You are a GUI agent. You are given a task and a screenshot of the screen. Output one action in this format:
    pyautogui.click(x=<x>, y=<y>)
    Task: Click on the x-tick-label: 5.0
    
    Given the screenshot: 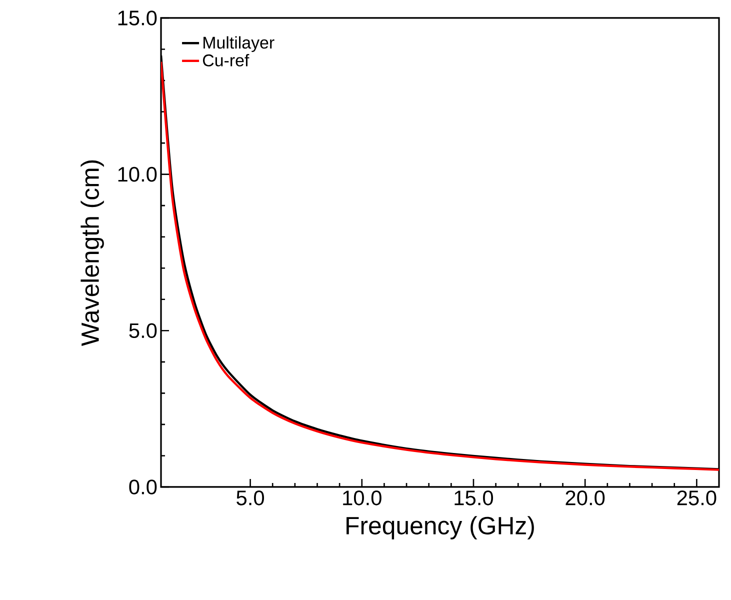 What is the action you would take?
    pyautogui.click(x=250, y=498)
    